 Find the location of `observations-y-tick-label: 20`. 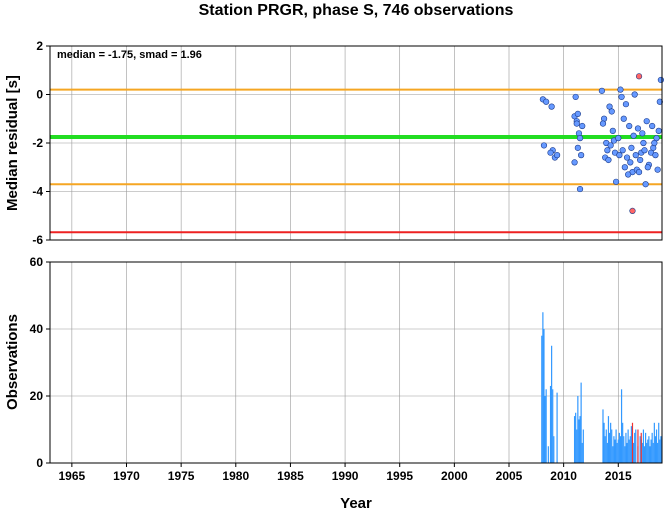

observations-y-tick-label: 20 is located at coordinates (37, 396).